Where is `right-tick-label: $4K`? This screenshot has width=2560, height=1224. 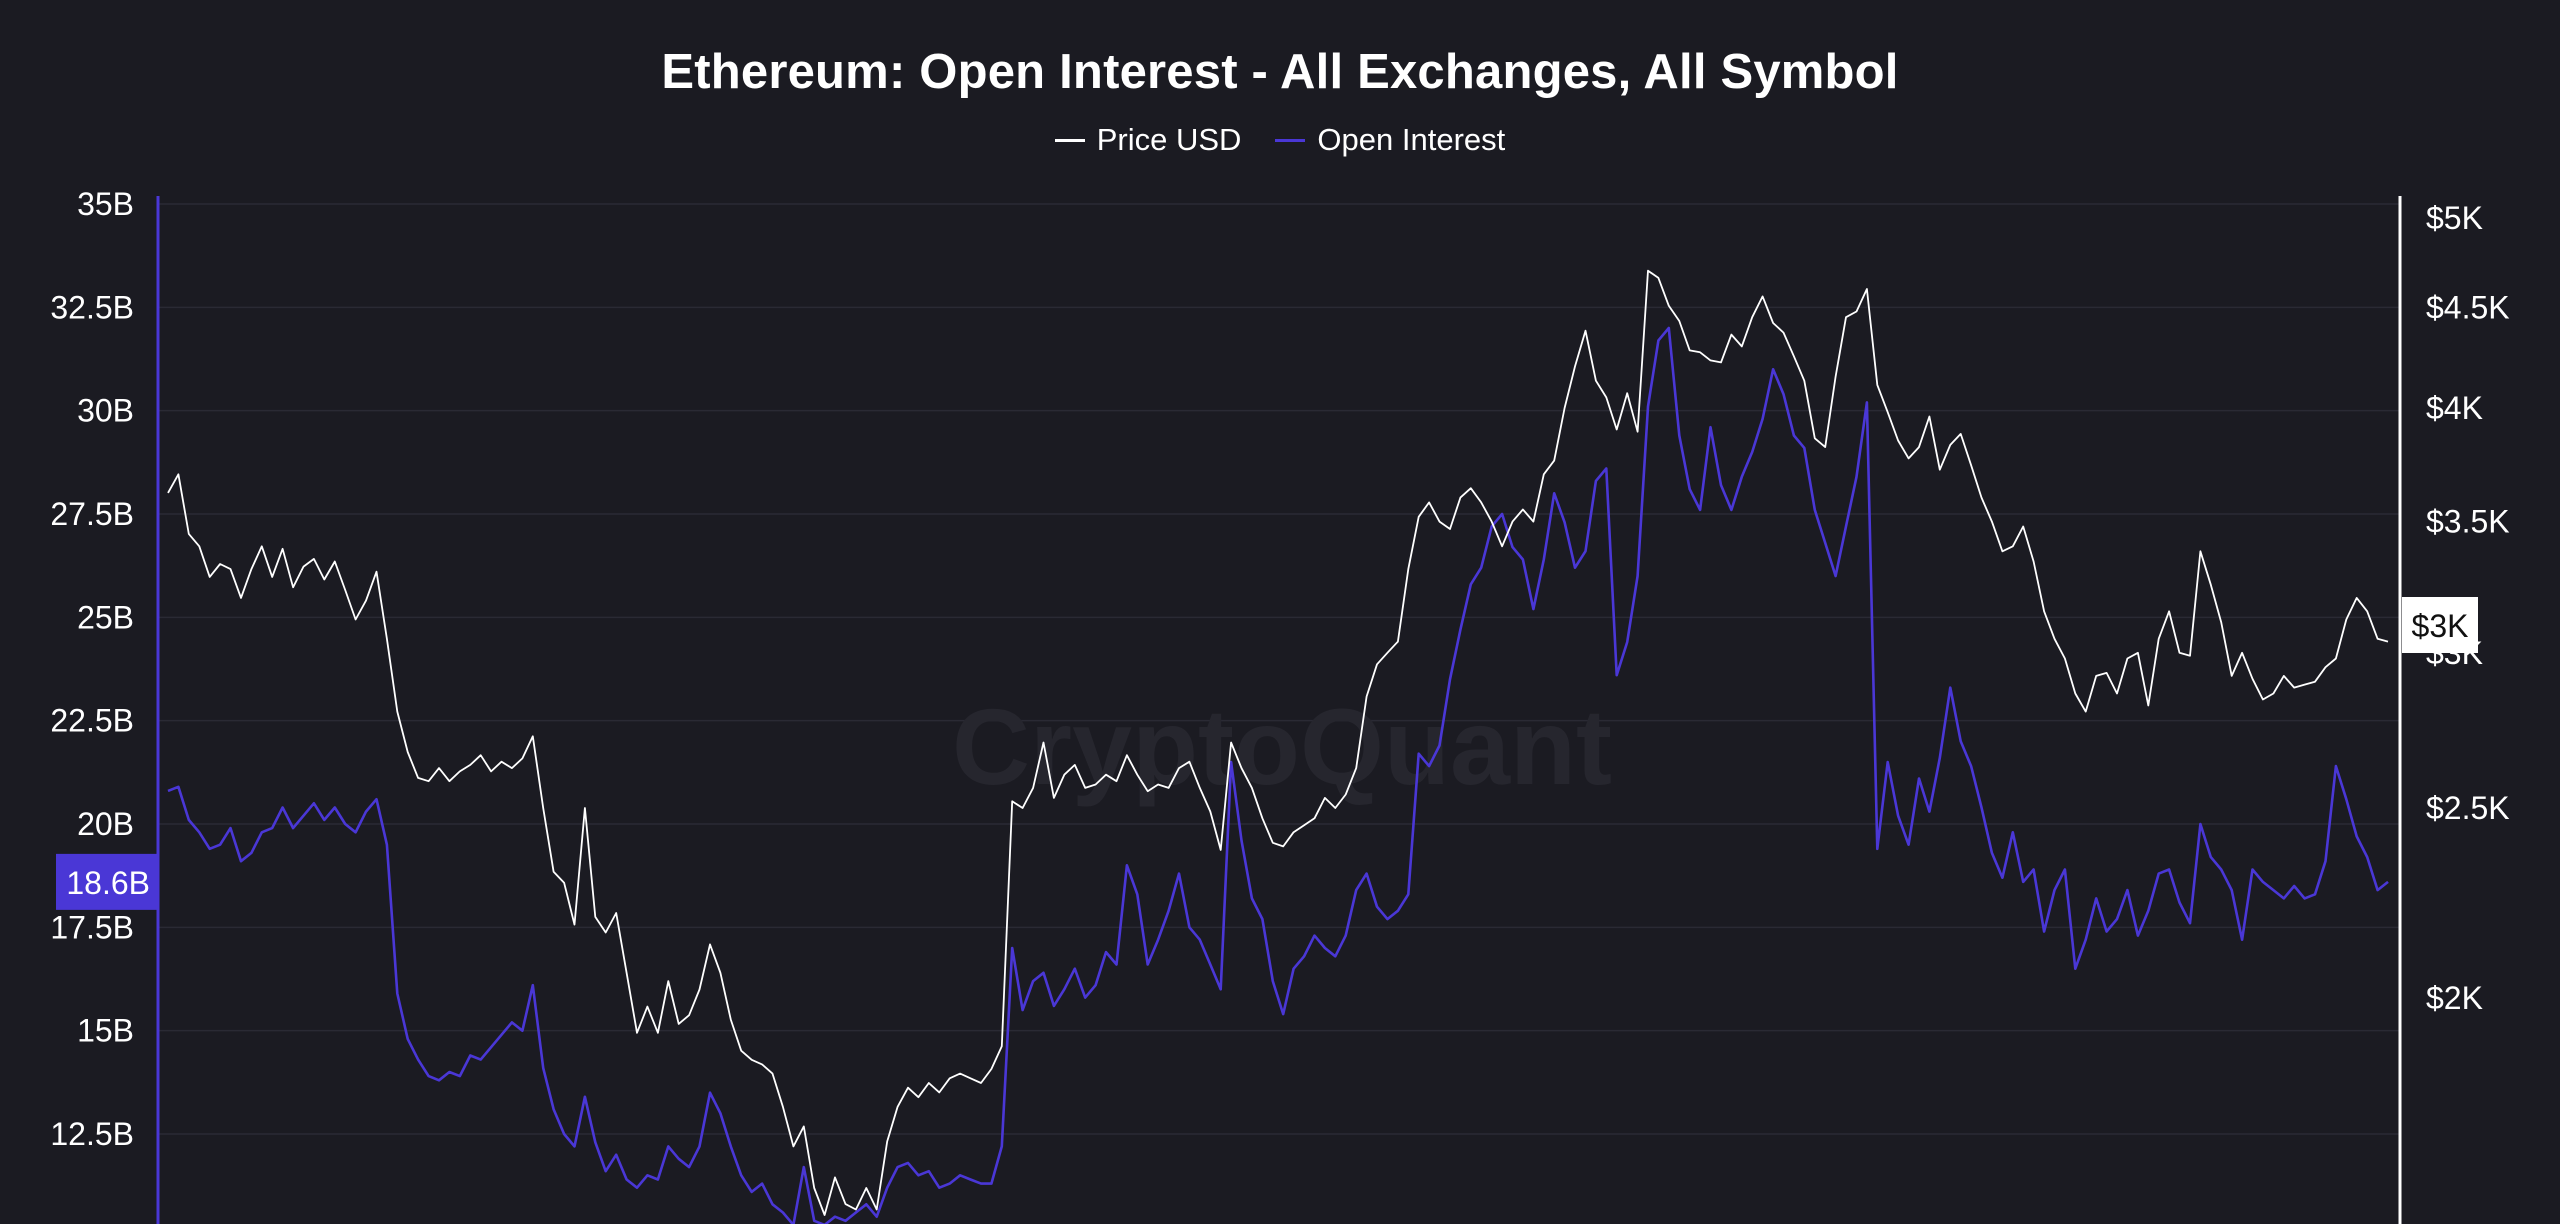
right-tick-label: $4K is located at coordinates (2454, 408).